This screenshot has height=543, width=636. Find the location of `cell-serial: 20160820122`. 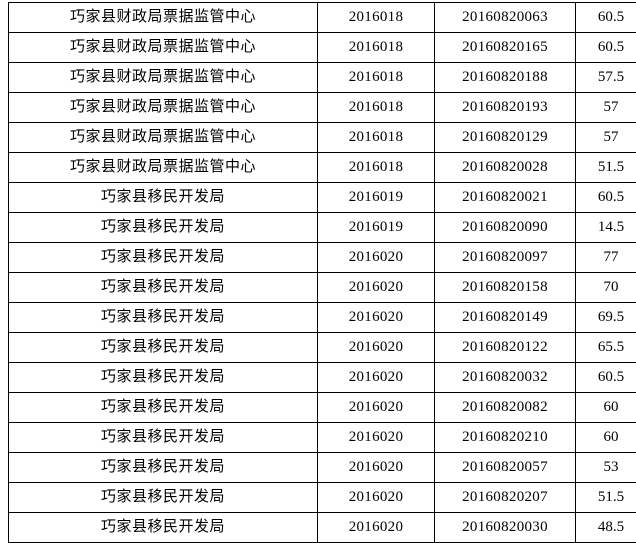

cell-serial: 20160820122 is located at coordinates (505, 348).